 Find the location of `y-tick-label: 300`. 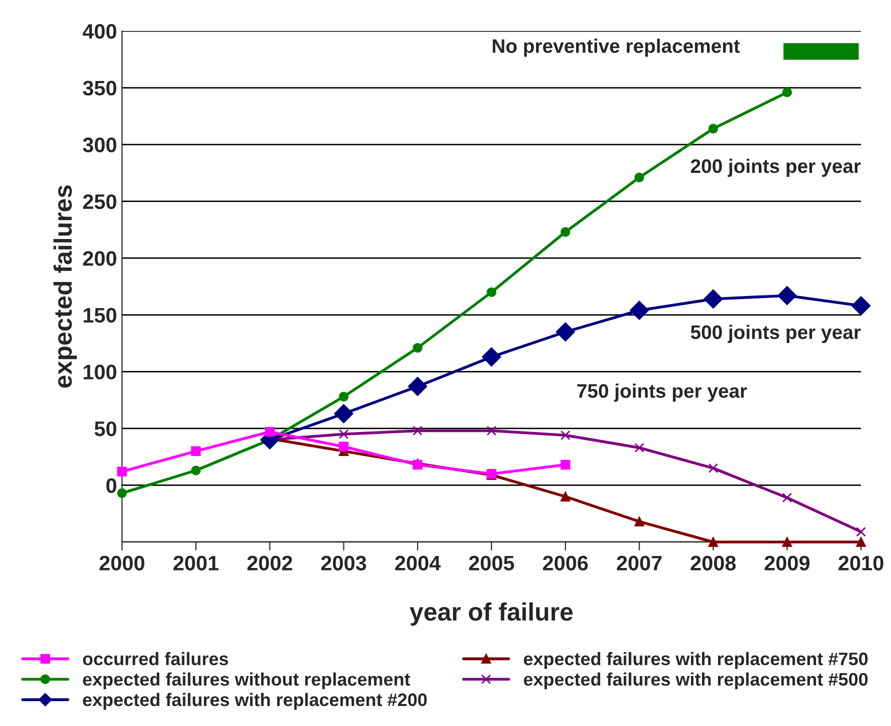

y-tick-label: 300 is located at coordinates (99, 145).